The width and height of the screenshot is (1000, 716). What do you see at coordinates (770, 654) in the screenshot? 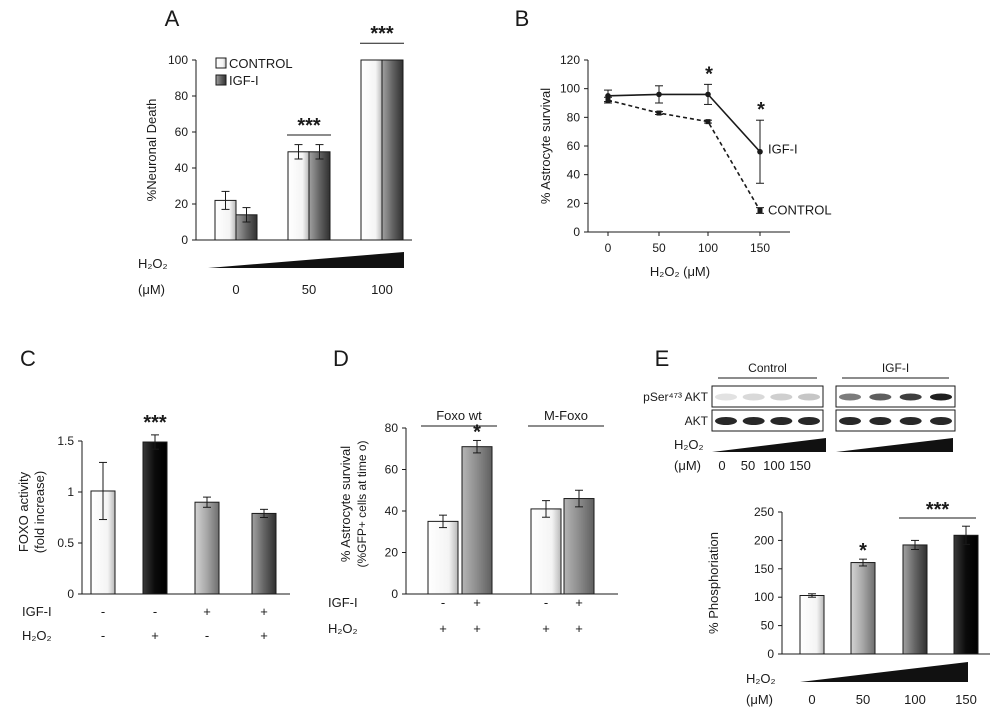
I see `panel-e-y-tick-label: 0` at bounding box center [770, 654].